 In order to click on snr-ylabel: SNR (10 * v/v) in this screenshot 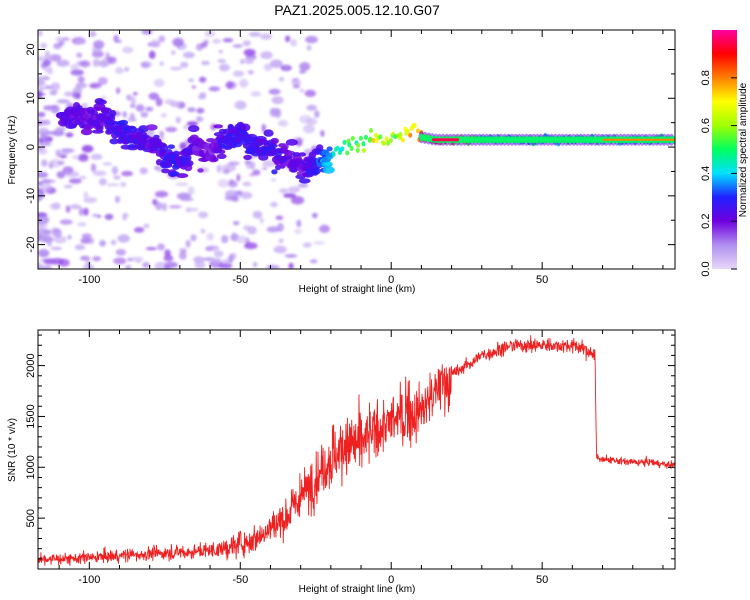, I will do `click(12, 450)`.